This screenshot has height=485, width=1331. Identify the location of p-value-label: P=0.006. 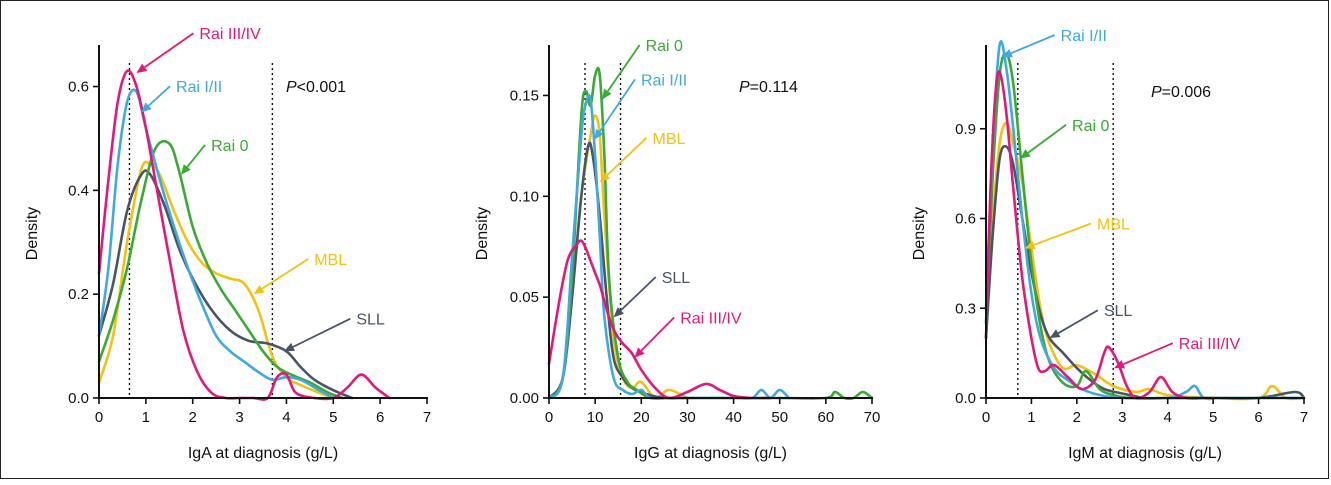
(1181, 92).